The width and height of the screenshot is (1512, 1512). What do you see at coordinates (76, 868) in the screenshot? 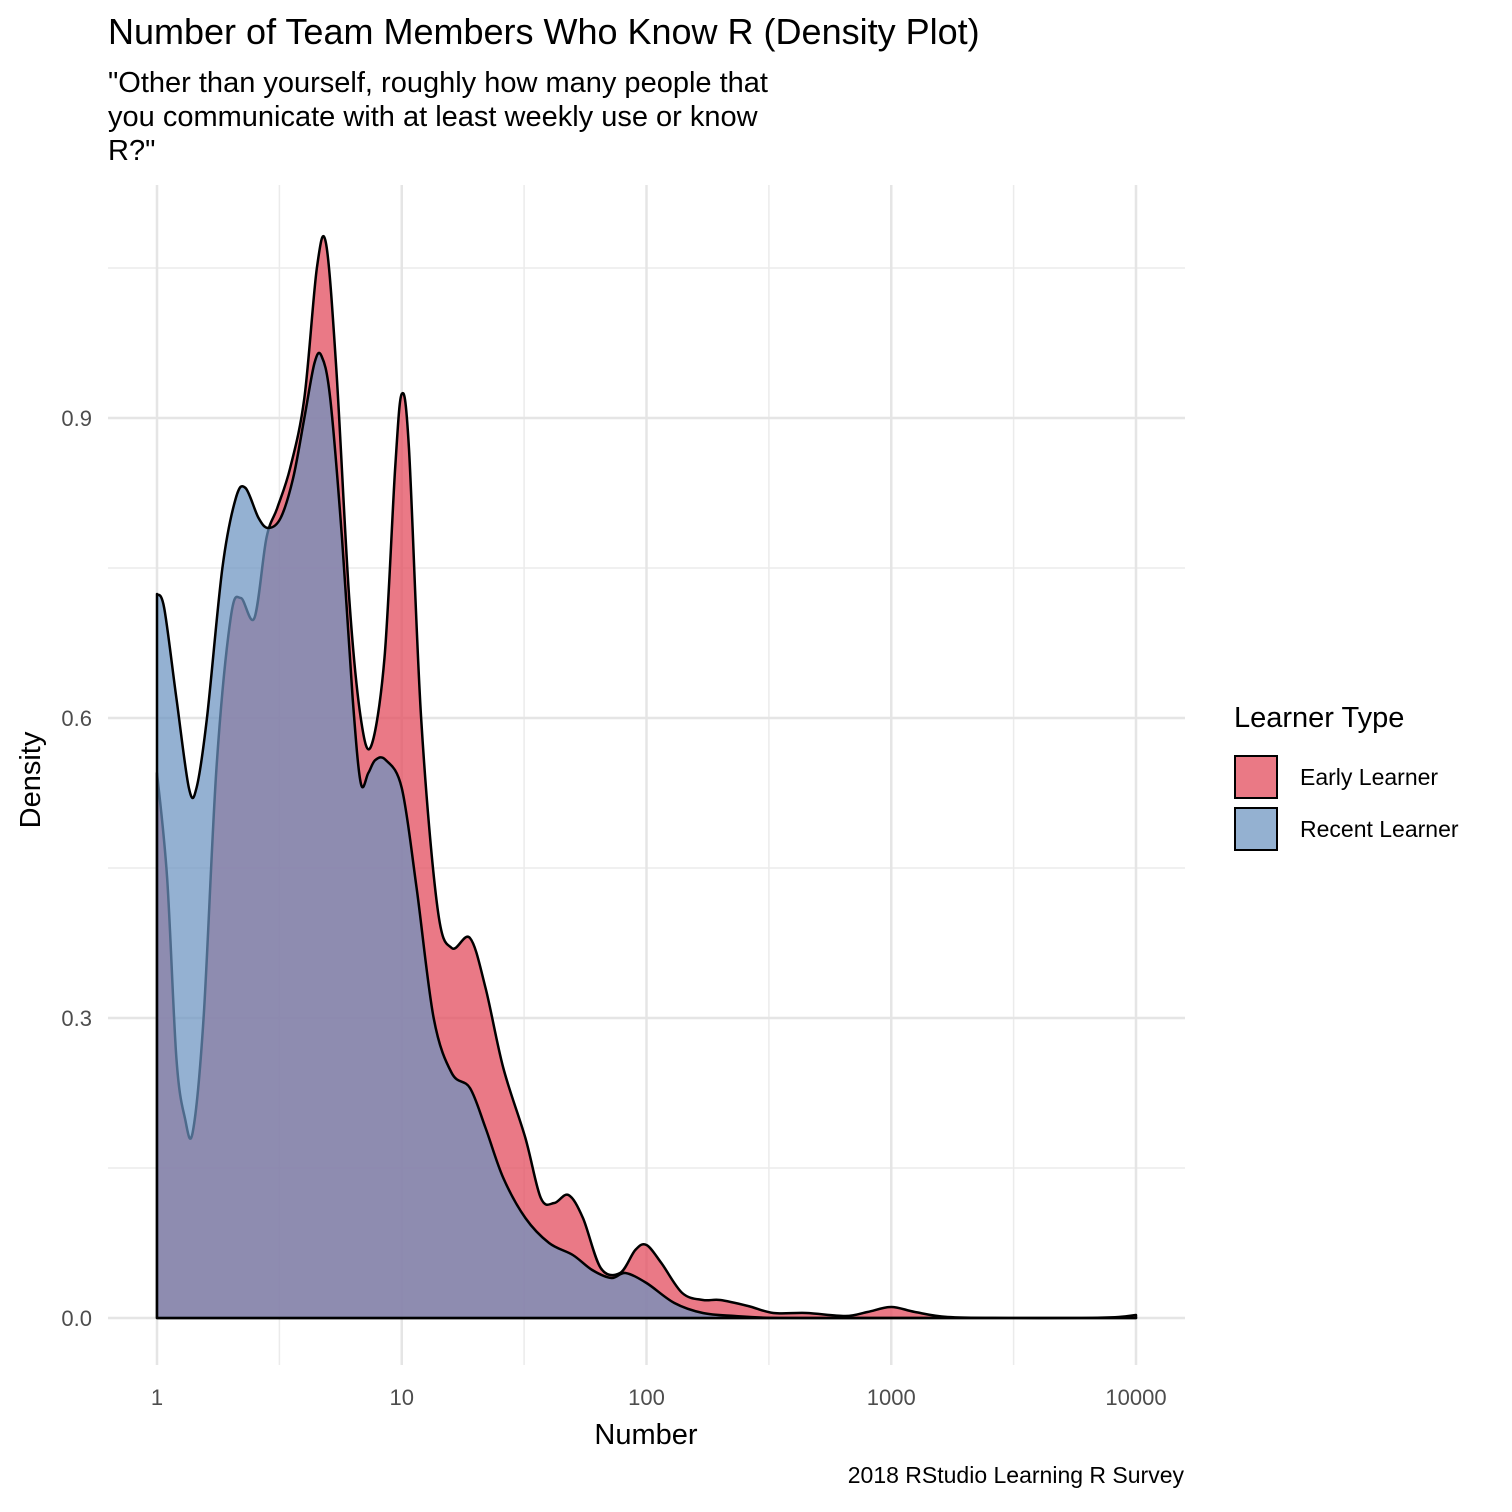
I see `y-axis-ticks: 0.0 0.3 0.6 0.9` at bounding box center [76, 868].